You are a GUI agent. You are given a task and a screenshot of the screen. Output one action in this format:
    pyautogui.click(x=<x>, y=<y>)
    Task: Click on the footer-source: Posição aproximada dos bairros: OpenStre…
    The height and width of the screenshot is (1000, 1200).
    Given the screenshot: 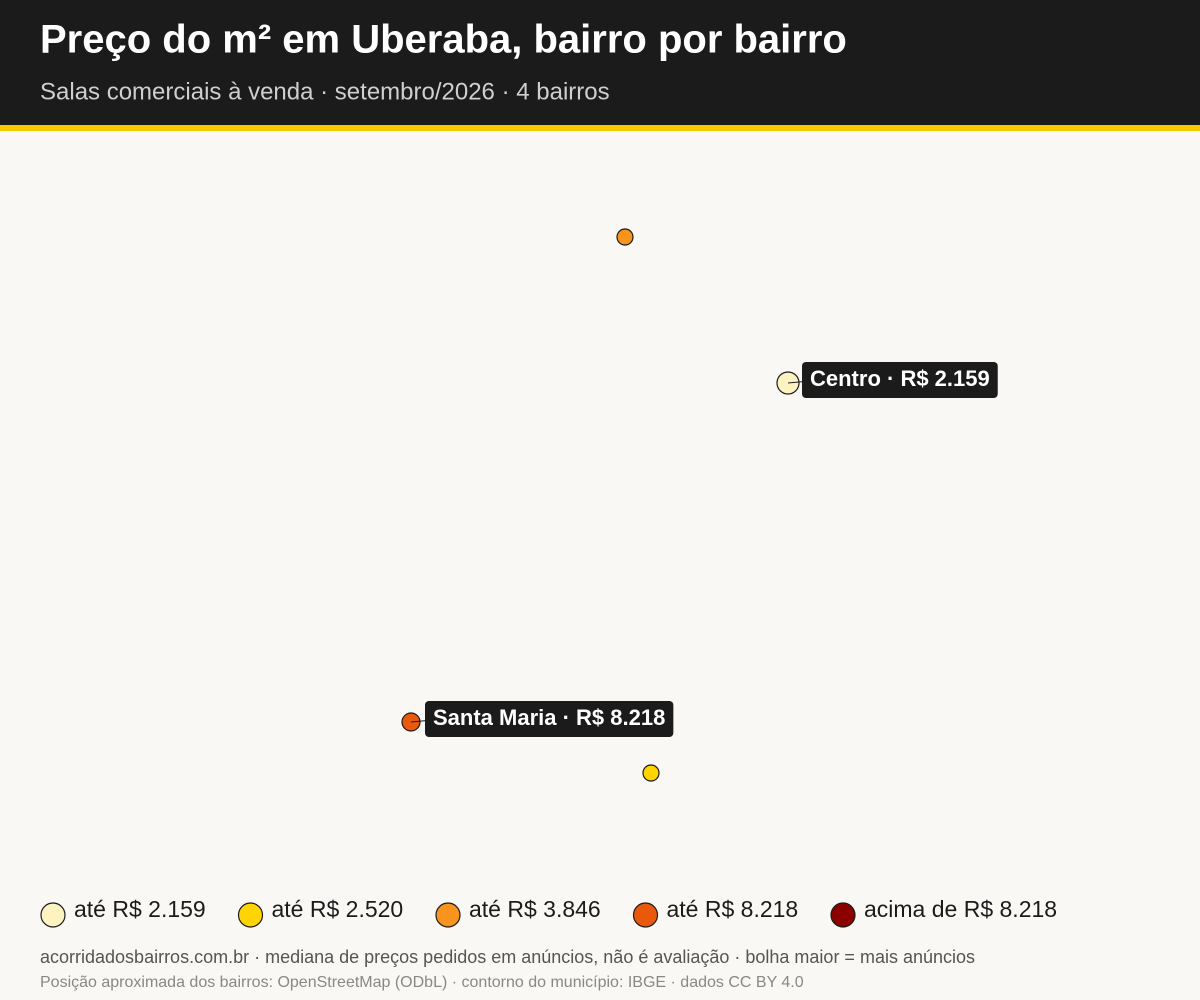 What is the action you would take?
    pyautogui.click(x=422, y=982)
    